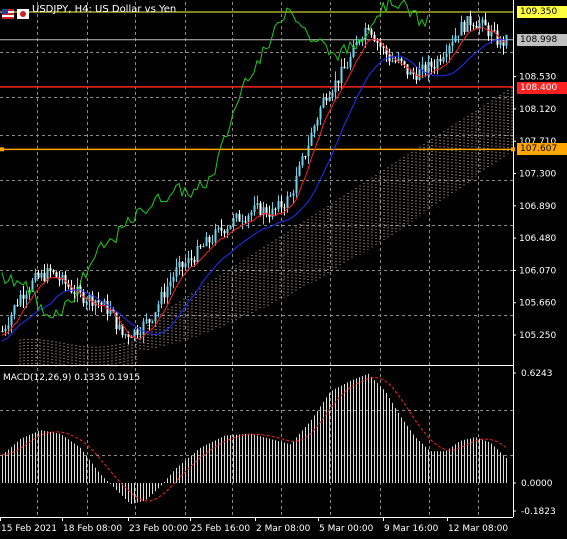  Describe the element at coordinates (542, 149) in the screenshot. I see `orange-level-tag: 107.607` at that location.